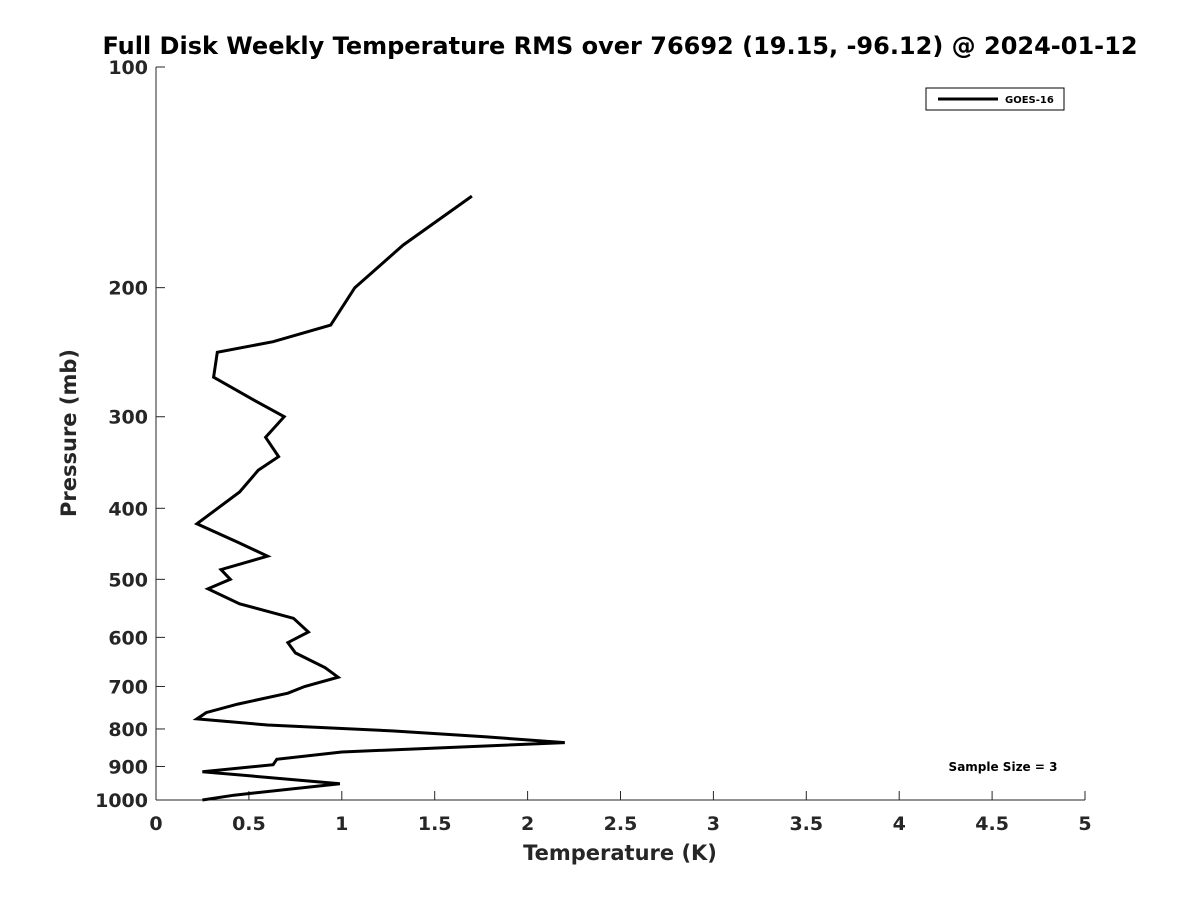 Image resolution: width=1200 pixels, height=900 pixels. I want to click on y-tick-label: 300, so click(128, 418).